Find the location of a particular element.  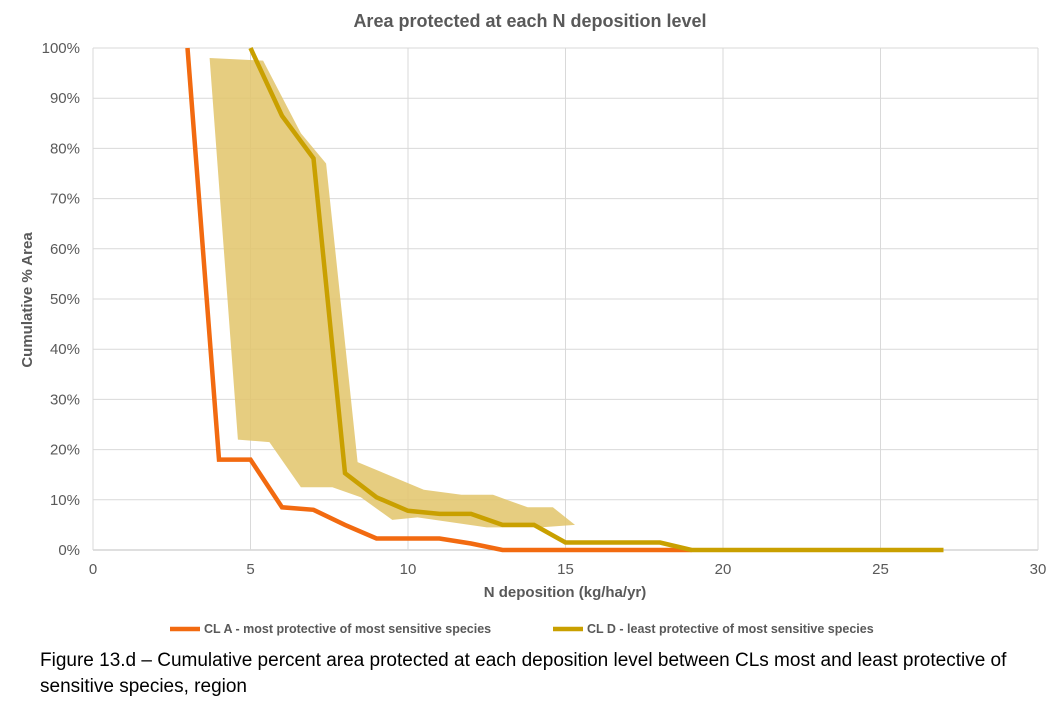

y-tick-label: 30% is located at coordinates (65, 399).